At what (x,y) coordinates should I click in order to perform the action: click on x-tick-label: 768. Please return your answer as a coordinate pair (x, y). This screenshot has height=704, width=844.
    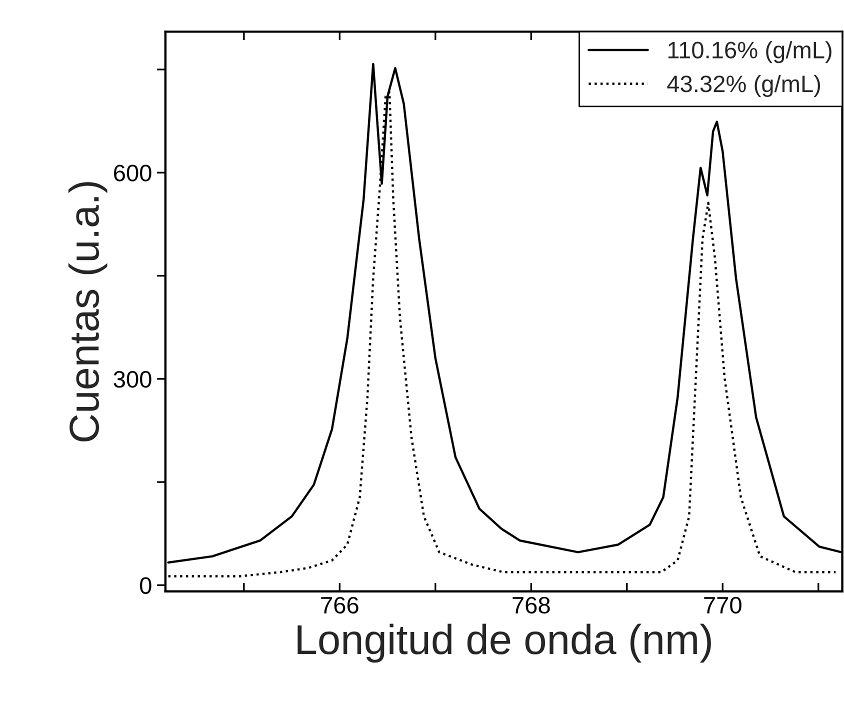
    Looking at the image, I should click on (531, 605).